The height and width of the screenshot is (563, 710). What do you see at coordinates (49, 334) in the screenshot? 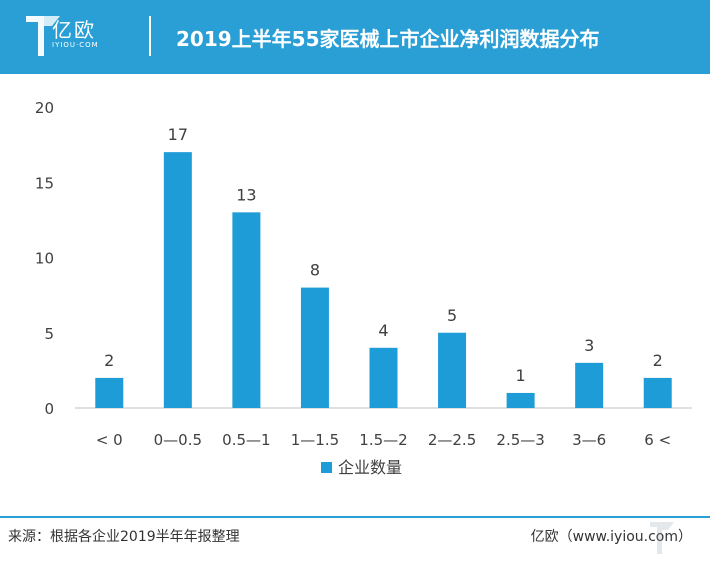
I see `y-tick-label: 5` at bounding box center [49, 334].